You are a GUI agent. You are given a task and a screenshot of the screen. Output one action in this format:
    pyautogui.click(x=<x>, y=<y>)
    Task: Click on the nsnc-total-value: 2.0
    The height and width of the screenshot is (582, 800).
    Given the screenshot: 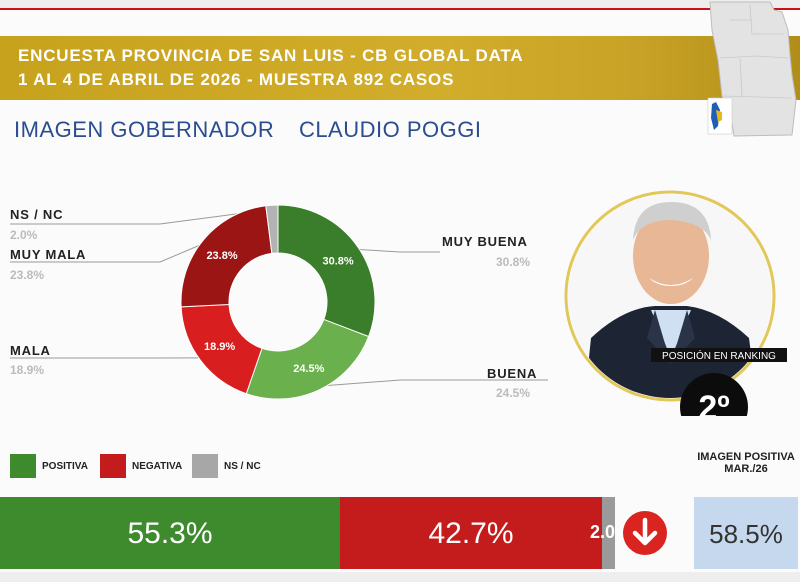 What is the action you would take?
    pyautogui.click(x=603, y=532)
    